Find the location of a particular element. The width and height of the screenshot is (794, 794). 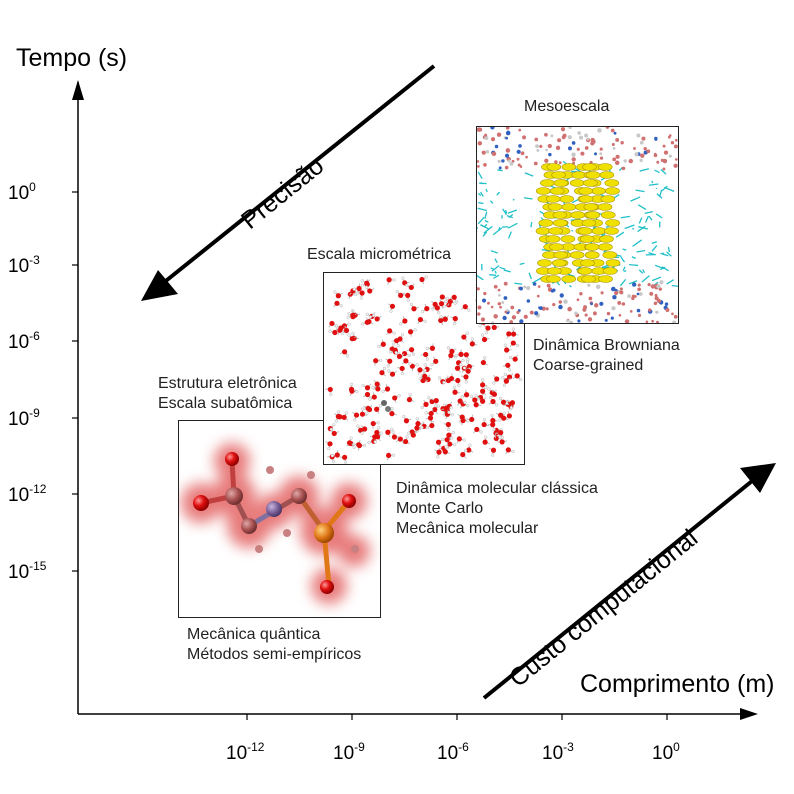

nitrogen-atom is located at coordinates (274, 509).